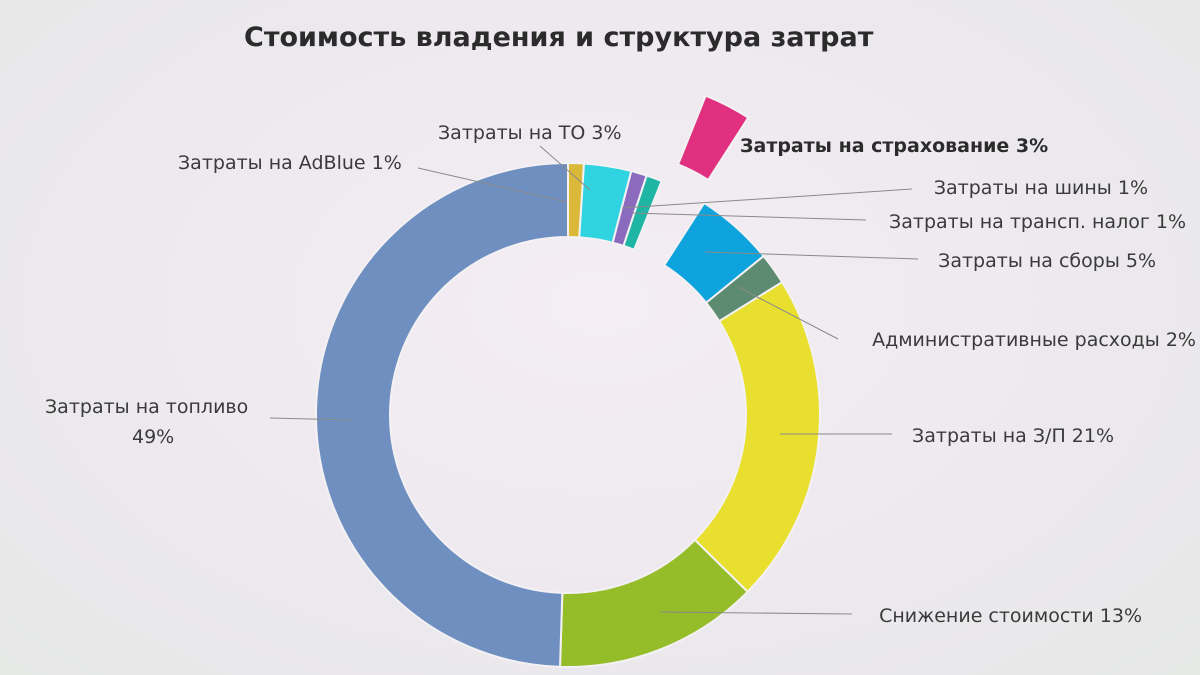 The width and height of the screenshot is (1200, 675). I want to click on slice-label-10: Затраты на топливо 49%, so click(146, 422).